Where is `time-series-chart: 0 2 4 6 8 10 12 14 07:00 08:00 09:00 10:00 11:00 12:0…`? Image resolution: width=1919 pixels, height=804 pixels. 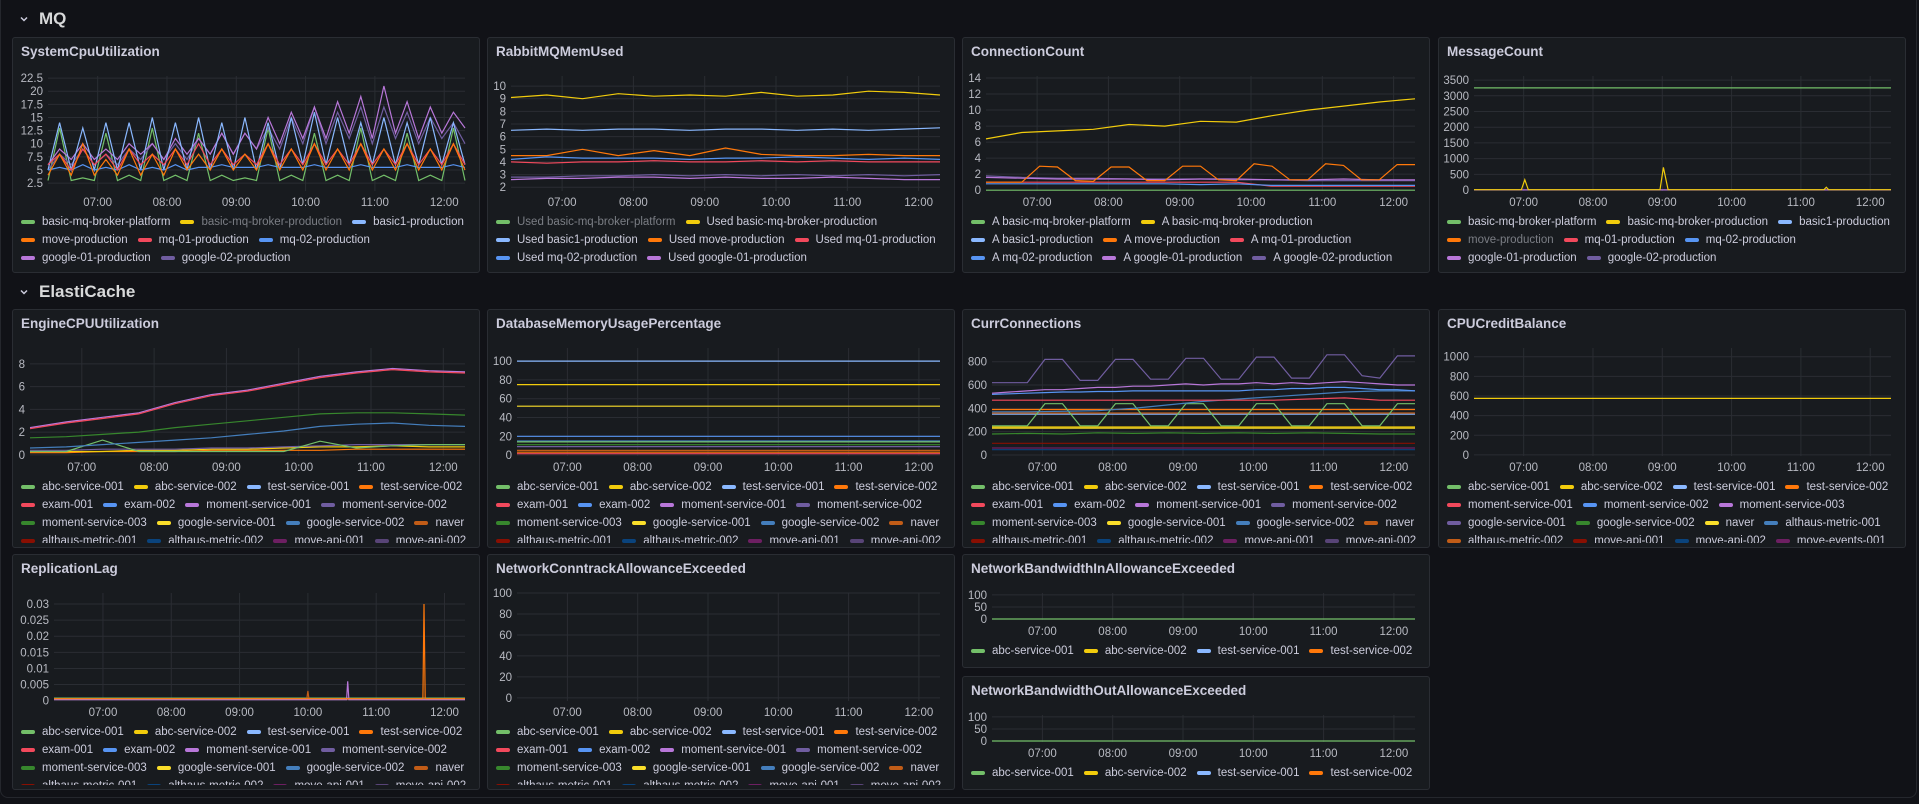
time-series-chart: 0 2 4 6 8 10 12 14 07:00 08:00 09:00 10:00 11:00 12:0… is located at coordinates (1196, 141).